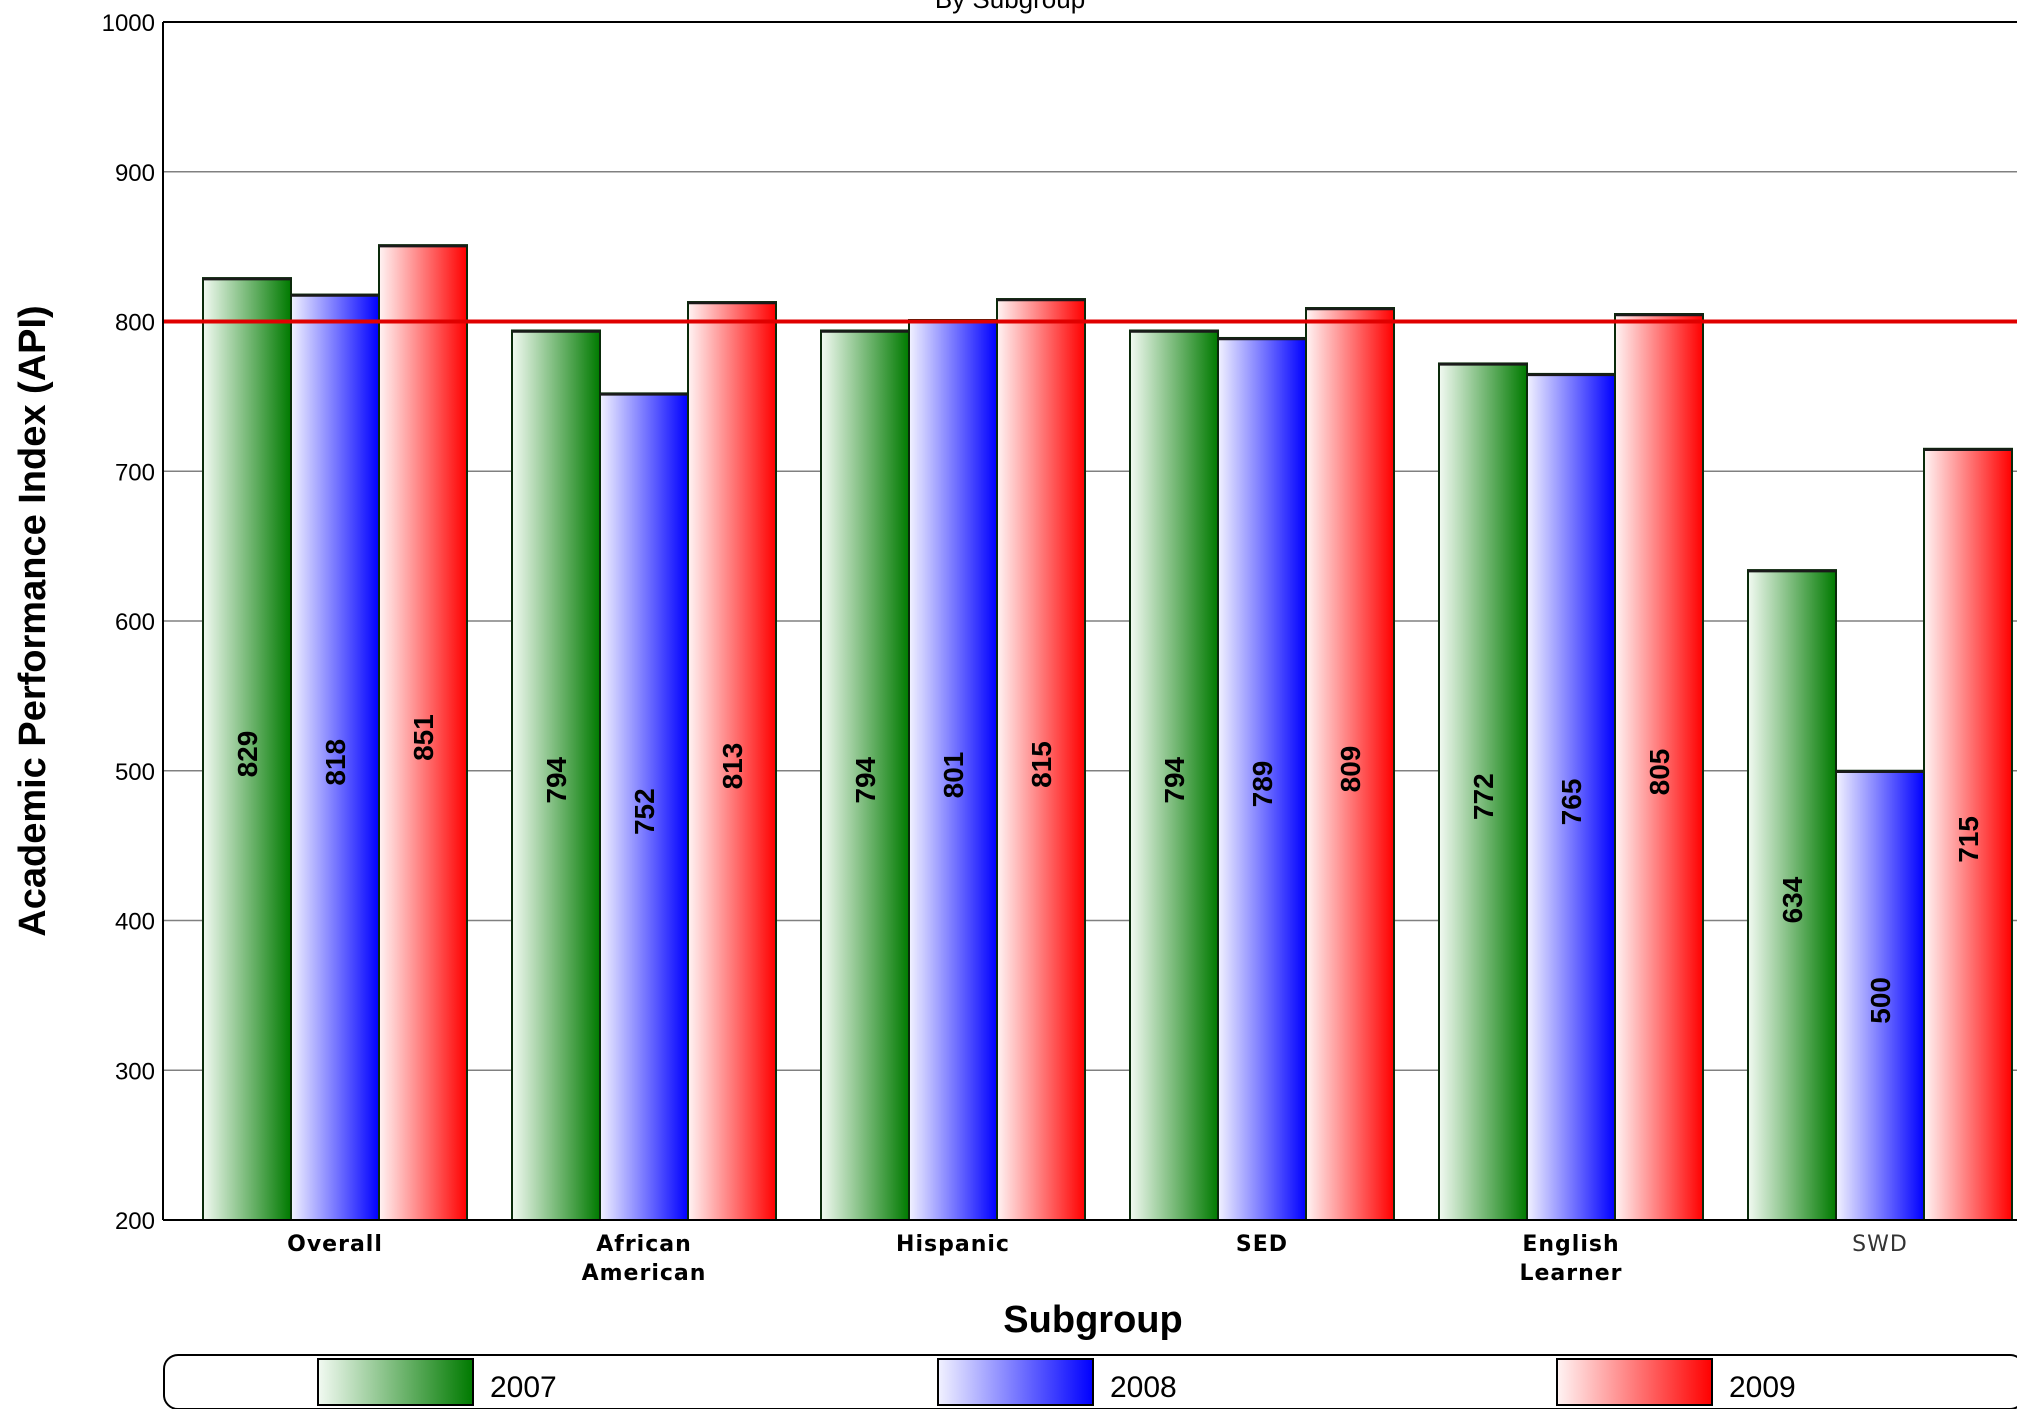 This screenshot has width=2017, height=1409. I want to click on y-tick-label: 700, so click(135, 472).